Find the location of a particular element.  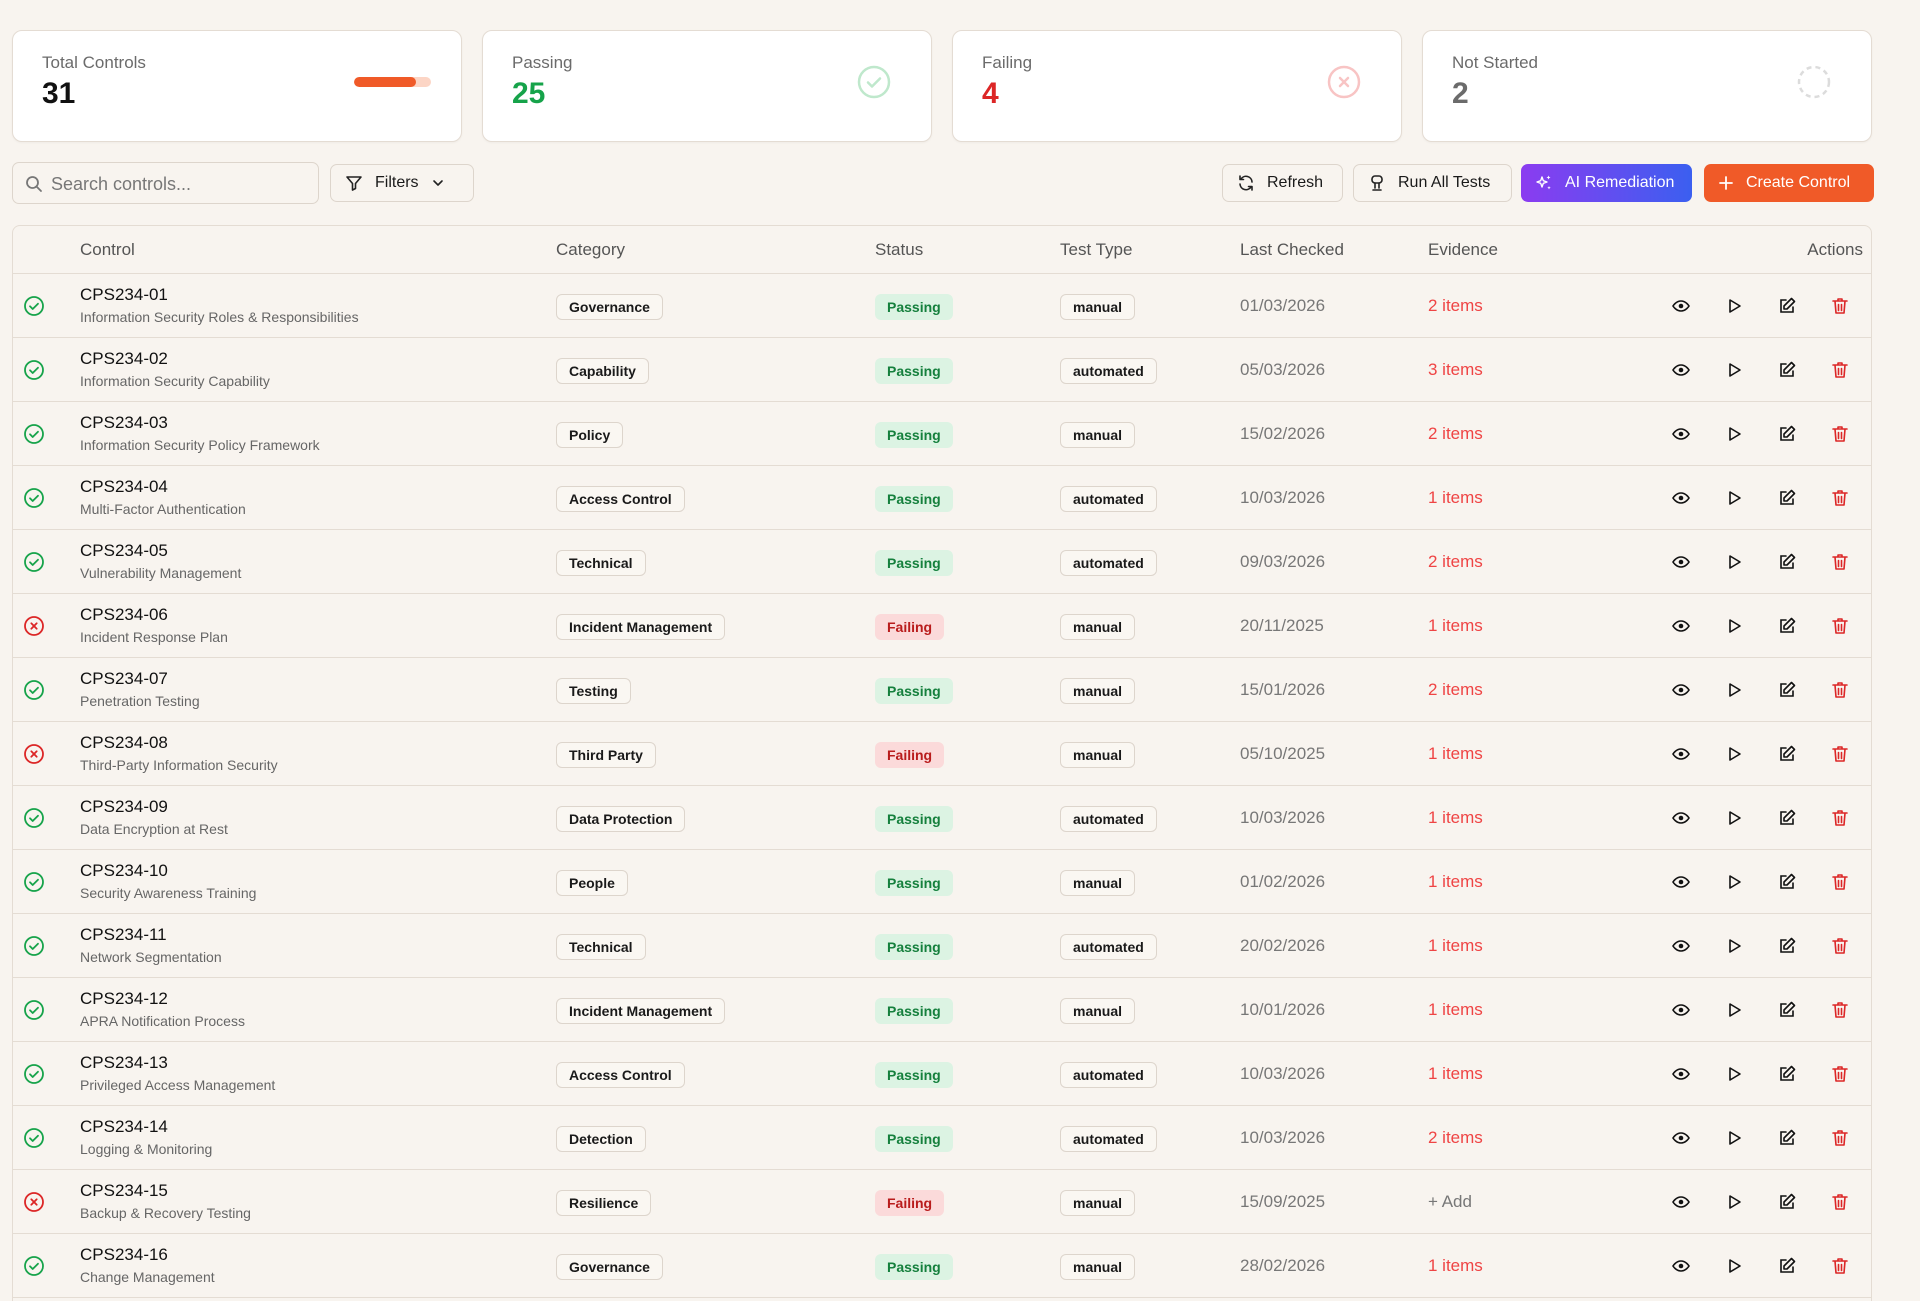

control-id: CPS234-05 is located at coordinates (124, 550).